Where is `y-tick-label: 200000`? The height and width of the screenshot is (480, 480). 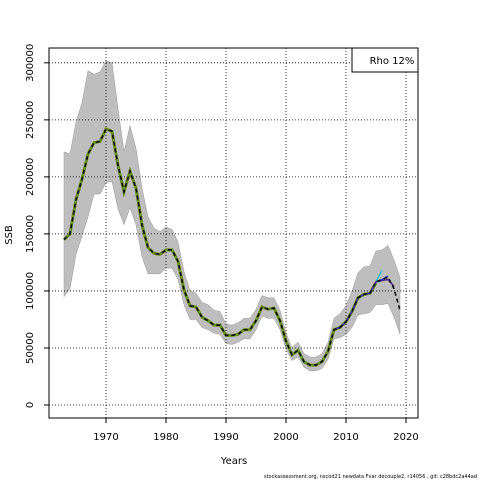 y-tick-label: 200000 is located at coordinates (30, 177).